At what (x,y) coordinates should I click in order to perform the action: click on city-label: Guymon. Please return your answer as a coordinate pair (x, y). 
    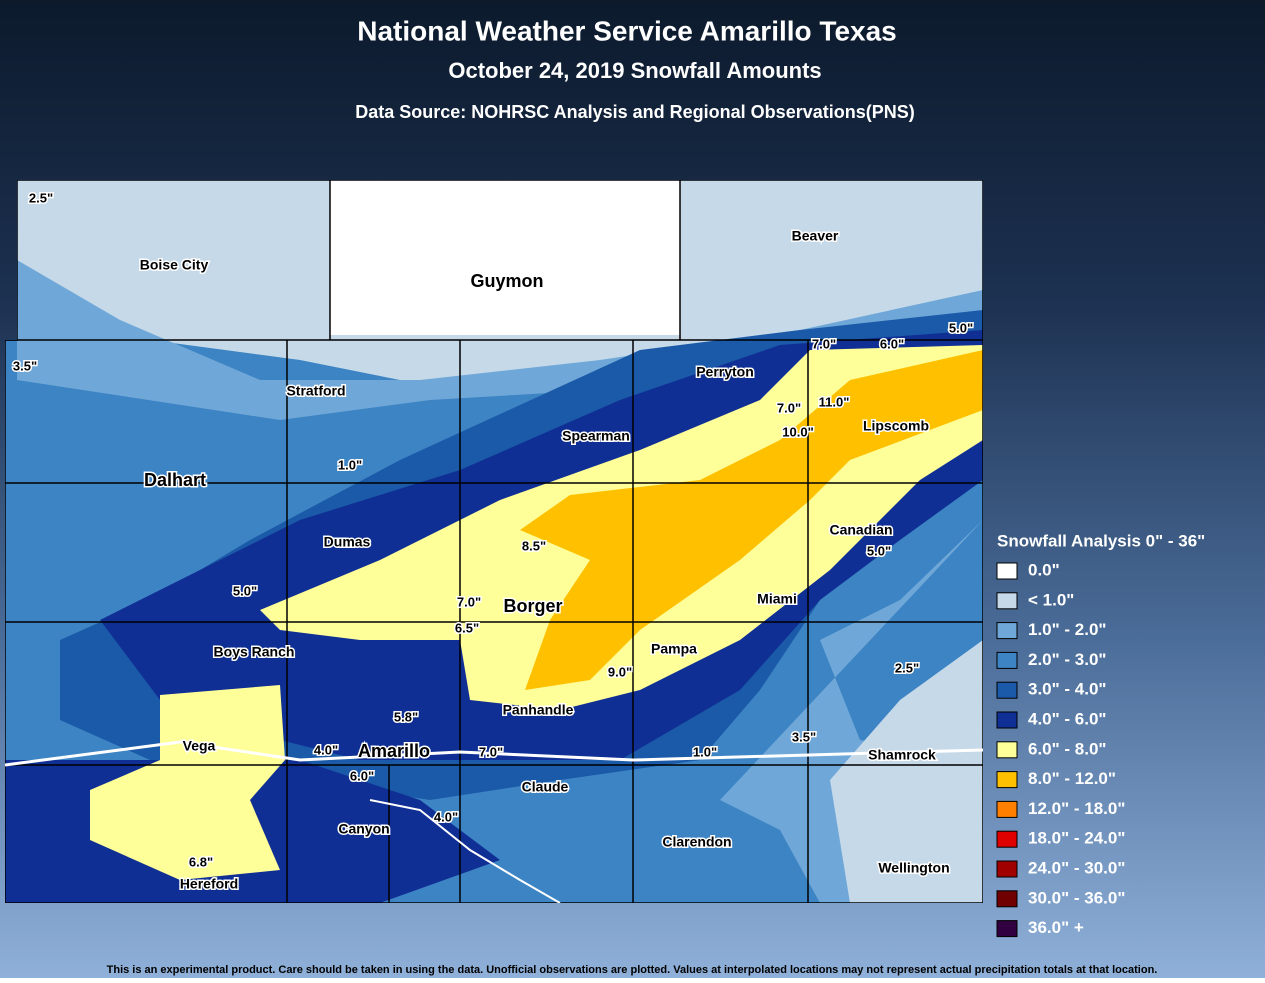
    Looking at the image, I should click on (506, 281).